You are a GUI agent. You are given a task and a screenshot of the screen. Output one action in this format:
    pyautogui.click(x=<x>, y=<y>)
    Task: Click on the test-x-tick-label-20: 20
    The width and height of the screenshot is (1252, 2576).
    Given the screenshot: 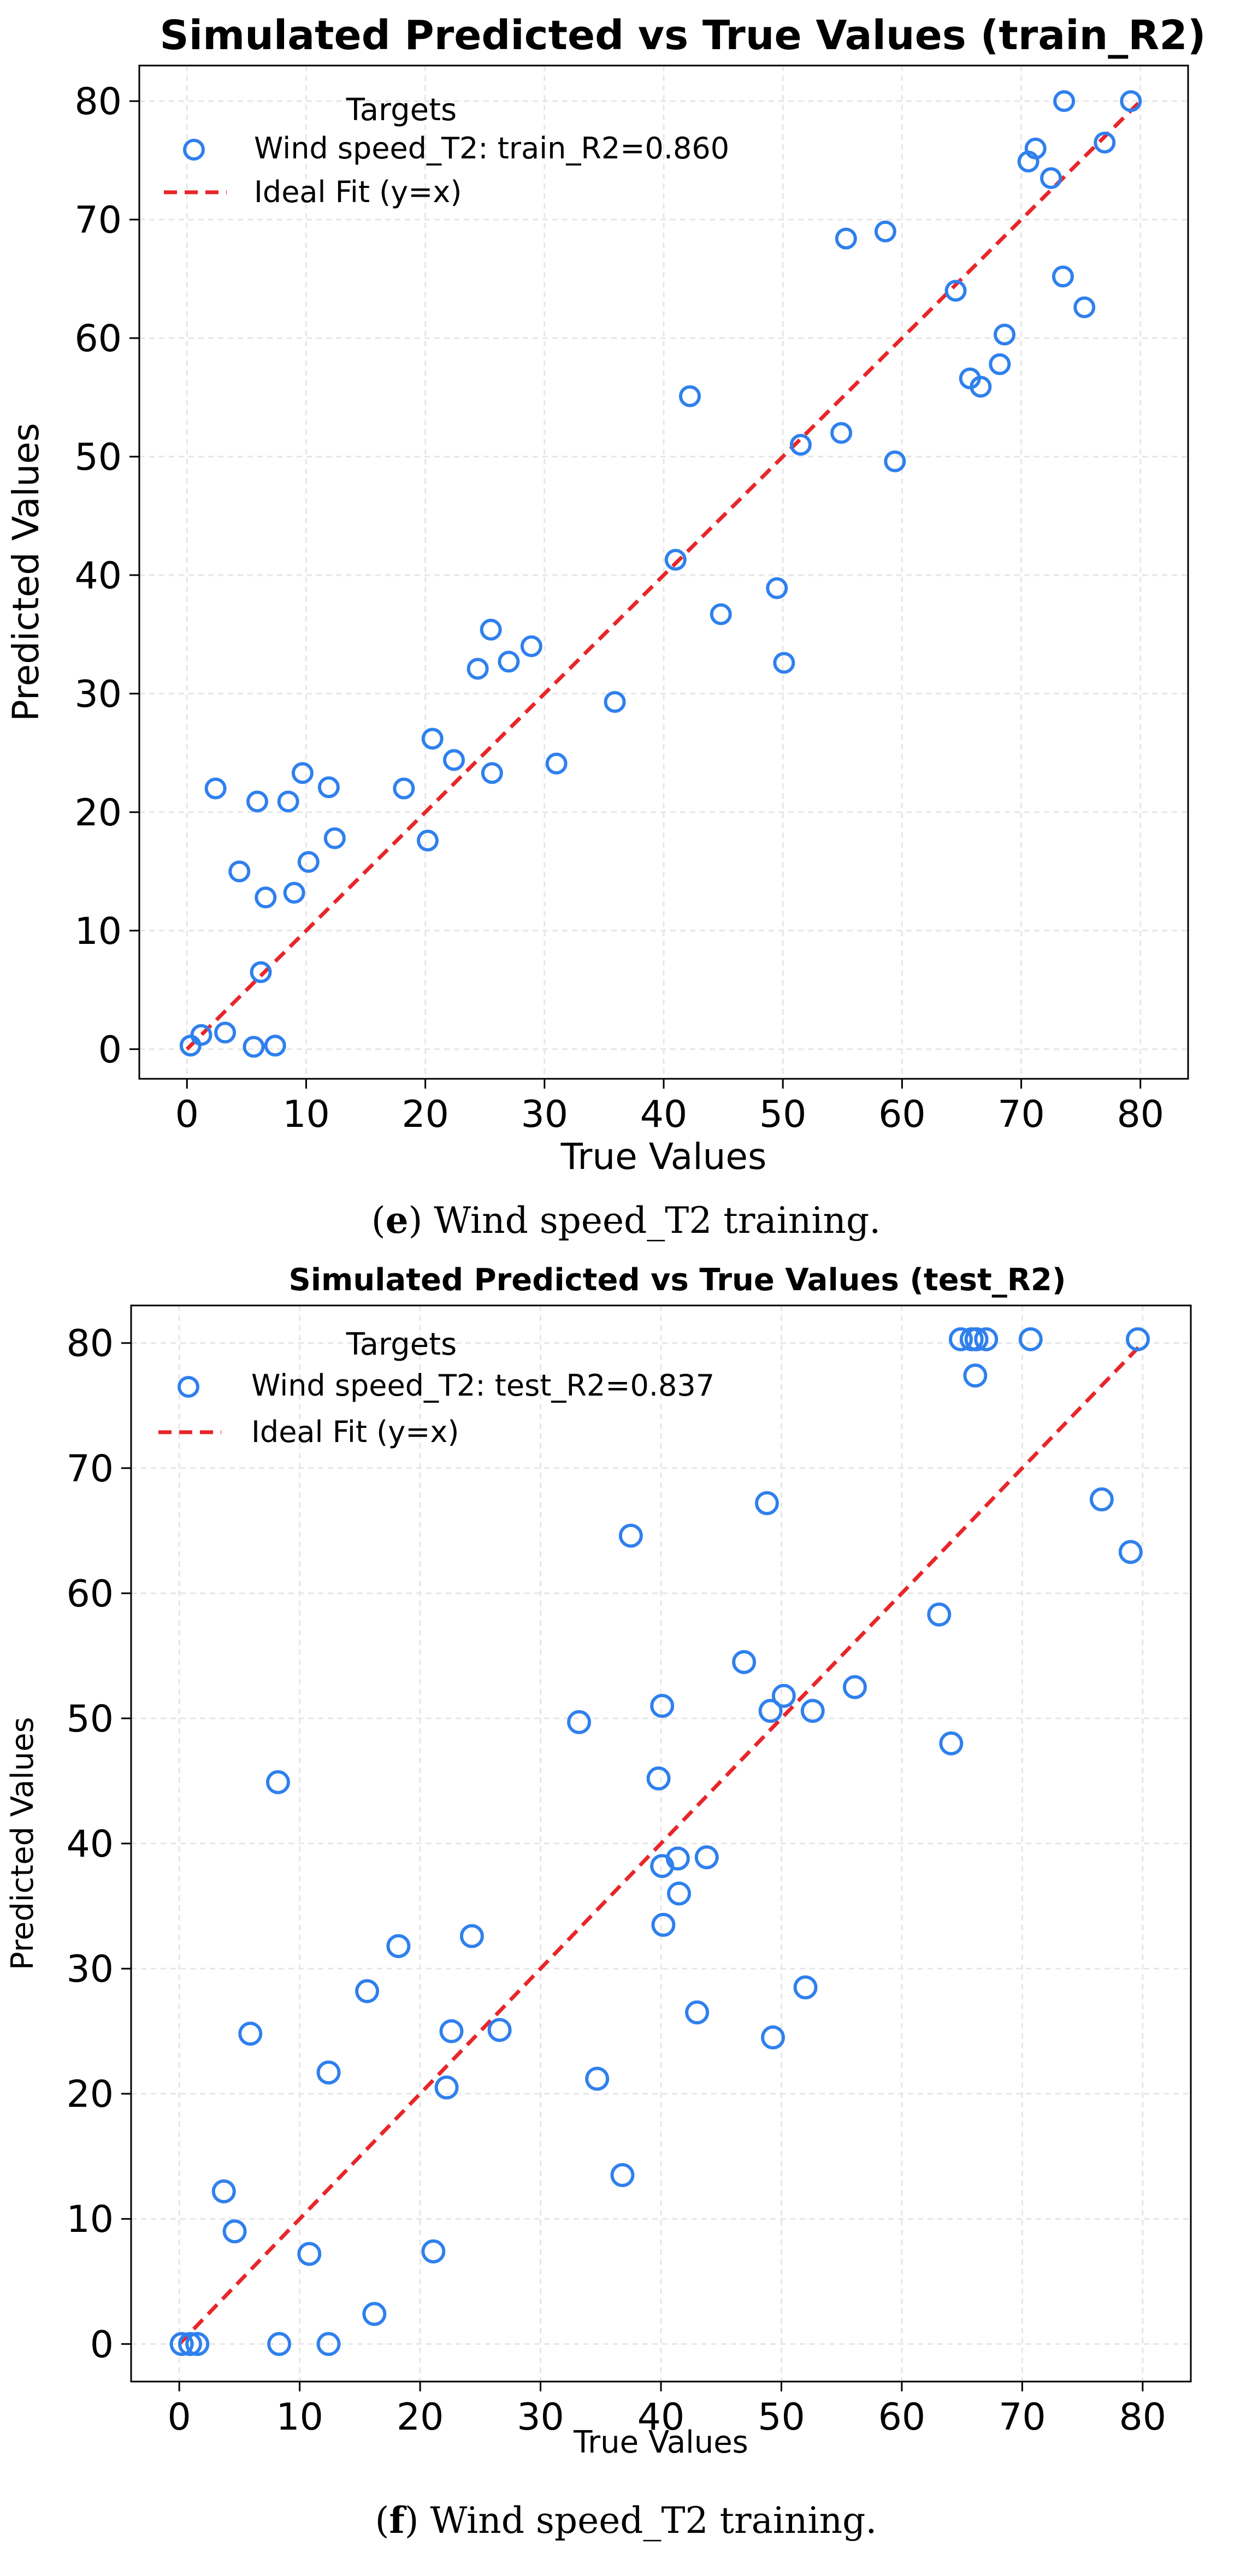 What is the action you would take?
    pyautogui.click(x=420, y=2417)
    